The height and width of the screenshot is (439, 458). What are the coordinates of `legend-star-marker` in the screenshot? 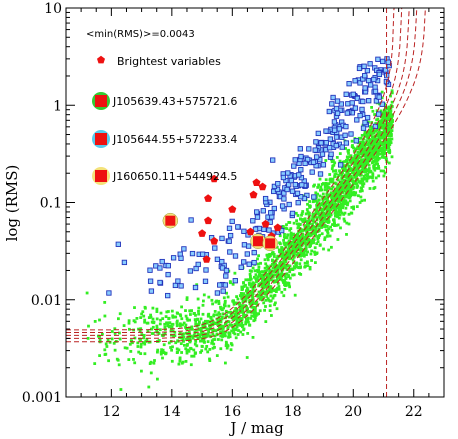 It's located at (101, 139).